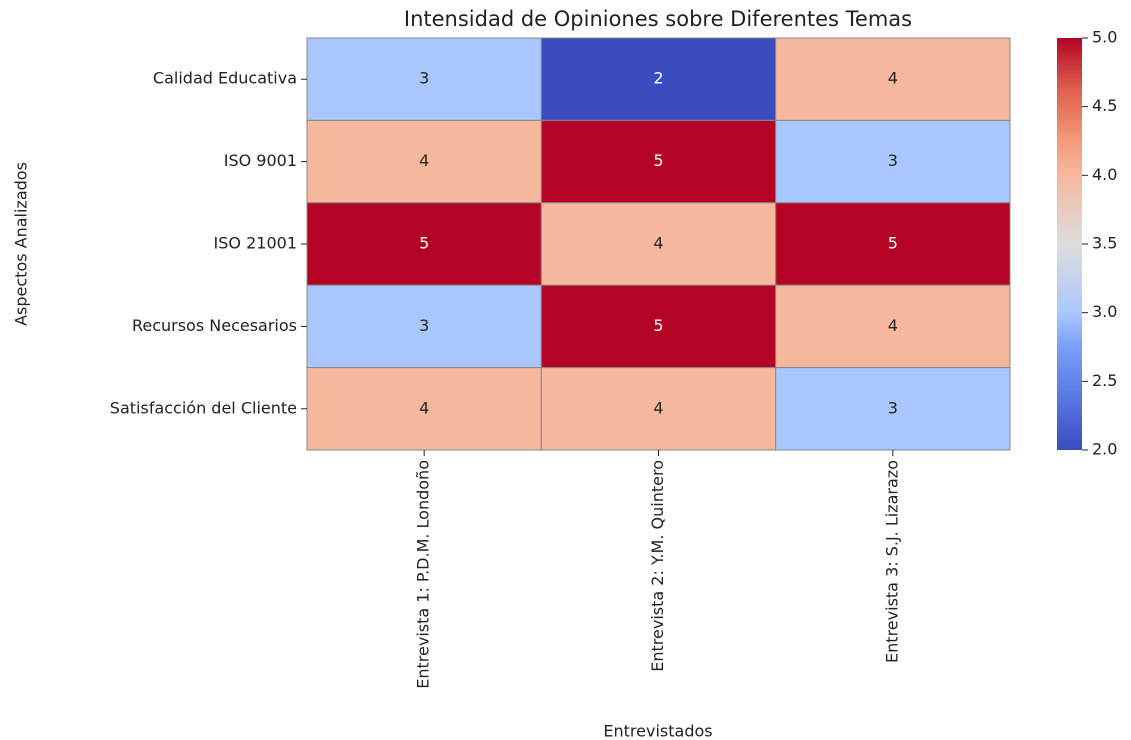 Image resolution: width=1131 pixels, height=740 pixels. What do you see at coordinates (1104, 174) in the screenshot?
I see `colorbar-tick-label: 4.0` at bounding box center [1104, 174].